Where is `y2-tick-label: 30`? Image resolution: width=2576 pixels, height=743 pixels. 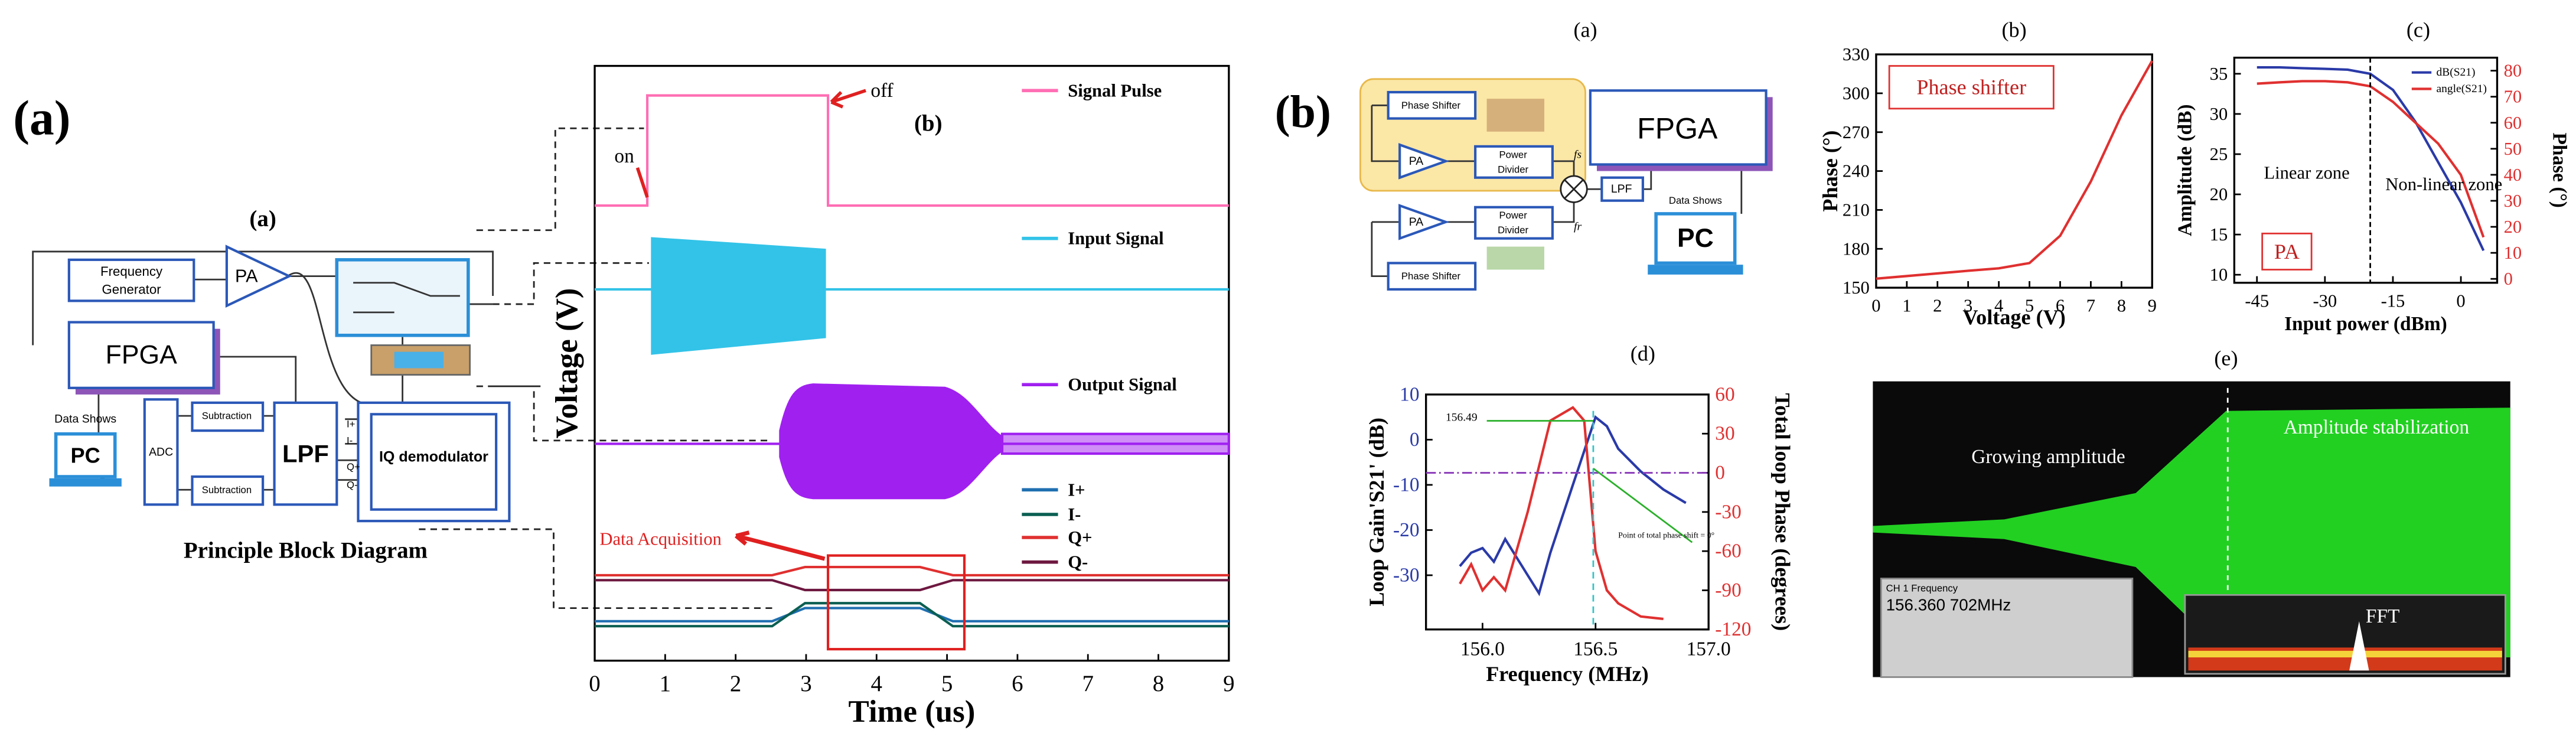
y2-tick-label: 30 is located at coordinates (2513, 201).